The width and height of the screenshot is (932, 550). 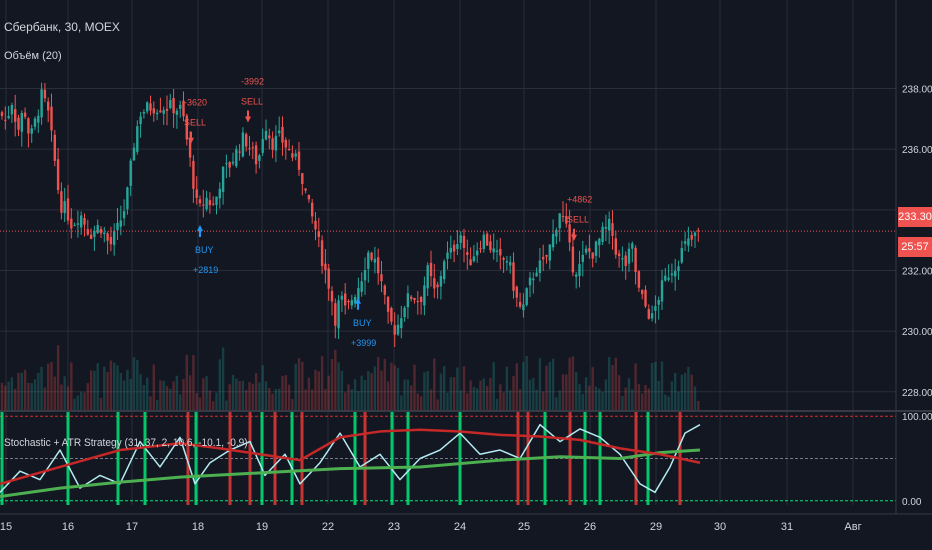 I want to click on date-tick-label: 30, so click(x=720, y=527).